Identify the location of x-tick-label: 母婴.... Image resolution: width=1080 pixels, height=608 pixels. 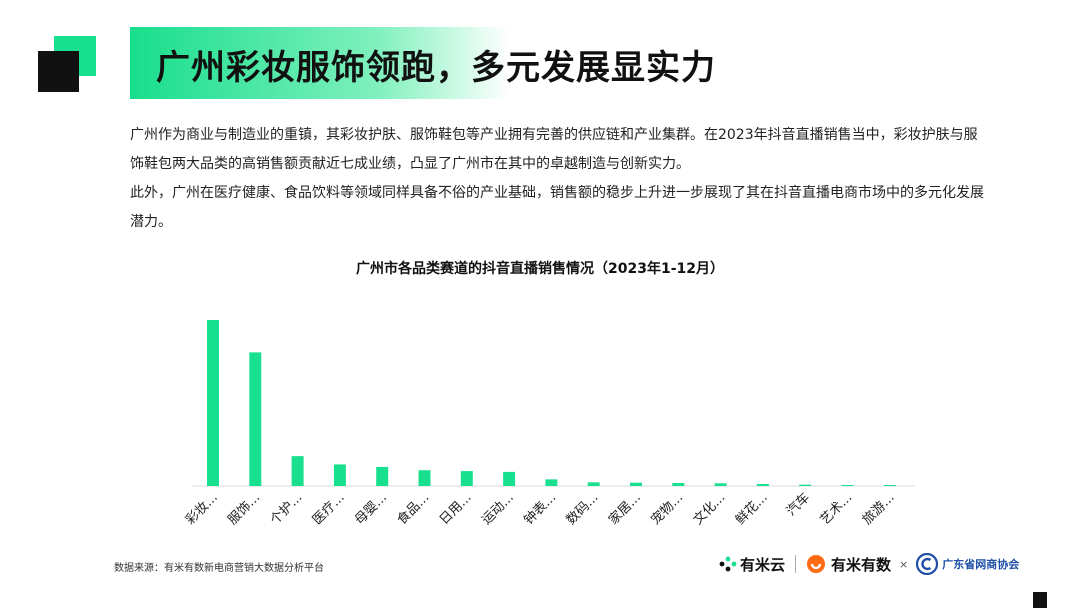
(371, 509).